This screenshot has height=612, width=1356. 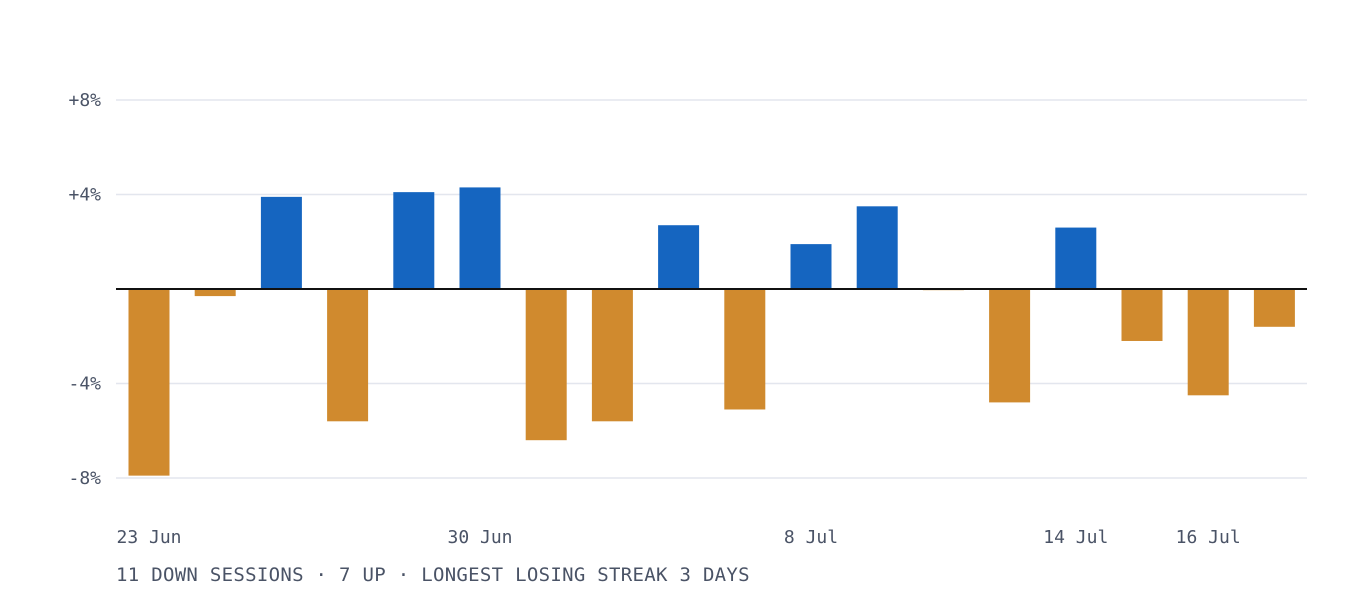 I want to click on y-tick-label: +4%, so click(x=84, y=195).